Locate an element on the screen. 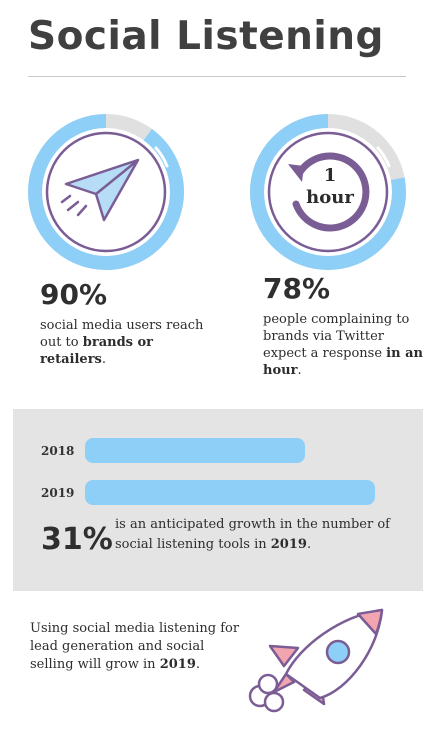  stat-ring-right: 1 hour is located at coordinates (328, 192).